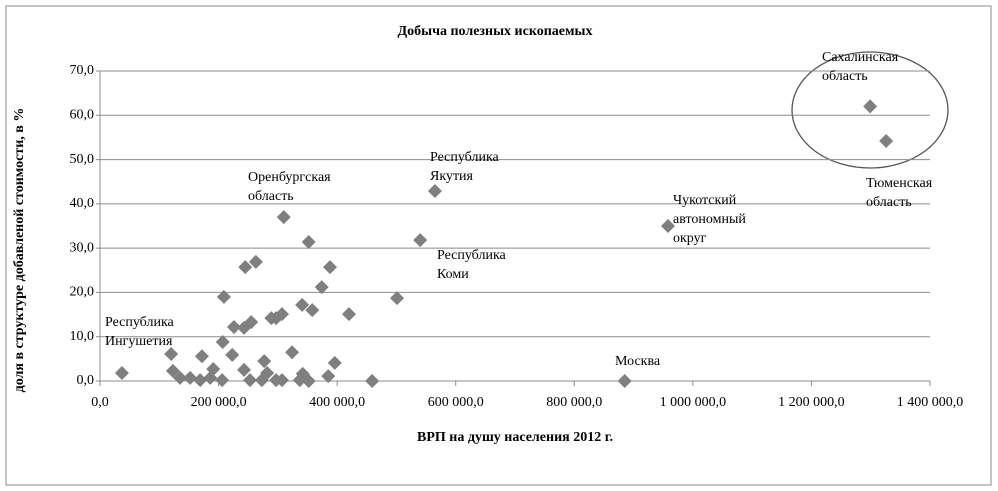 This screenshot has height=491, width=998. Describe the element at coordinates (574, 402) in the screenshot. I see `x-tick-label: 800 000,0` at that location.